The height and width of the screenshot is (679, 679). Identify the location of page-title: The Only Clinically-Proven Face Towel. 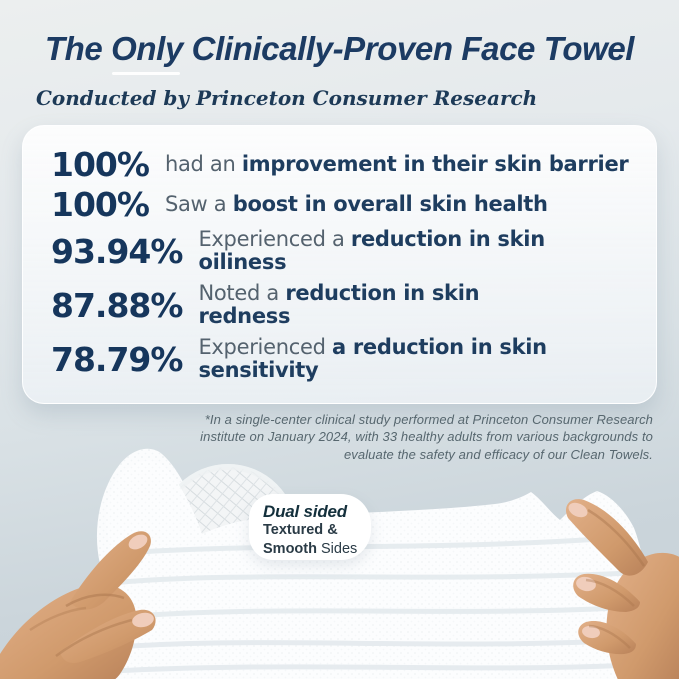
(339, 52).